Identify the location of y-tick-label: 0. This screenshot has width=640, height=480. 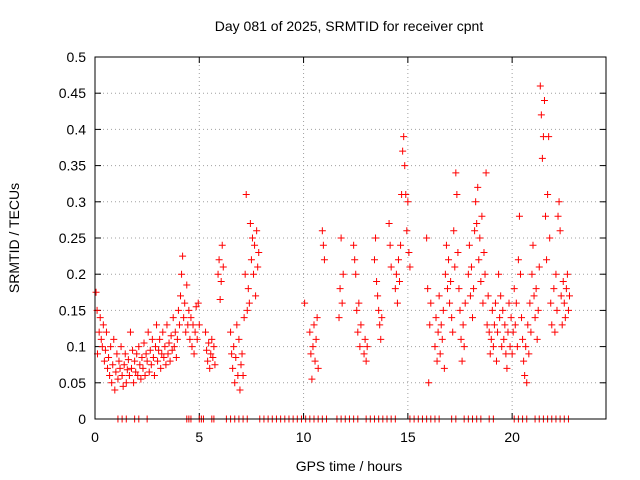
(82, 419).